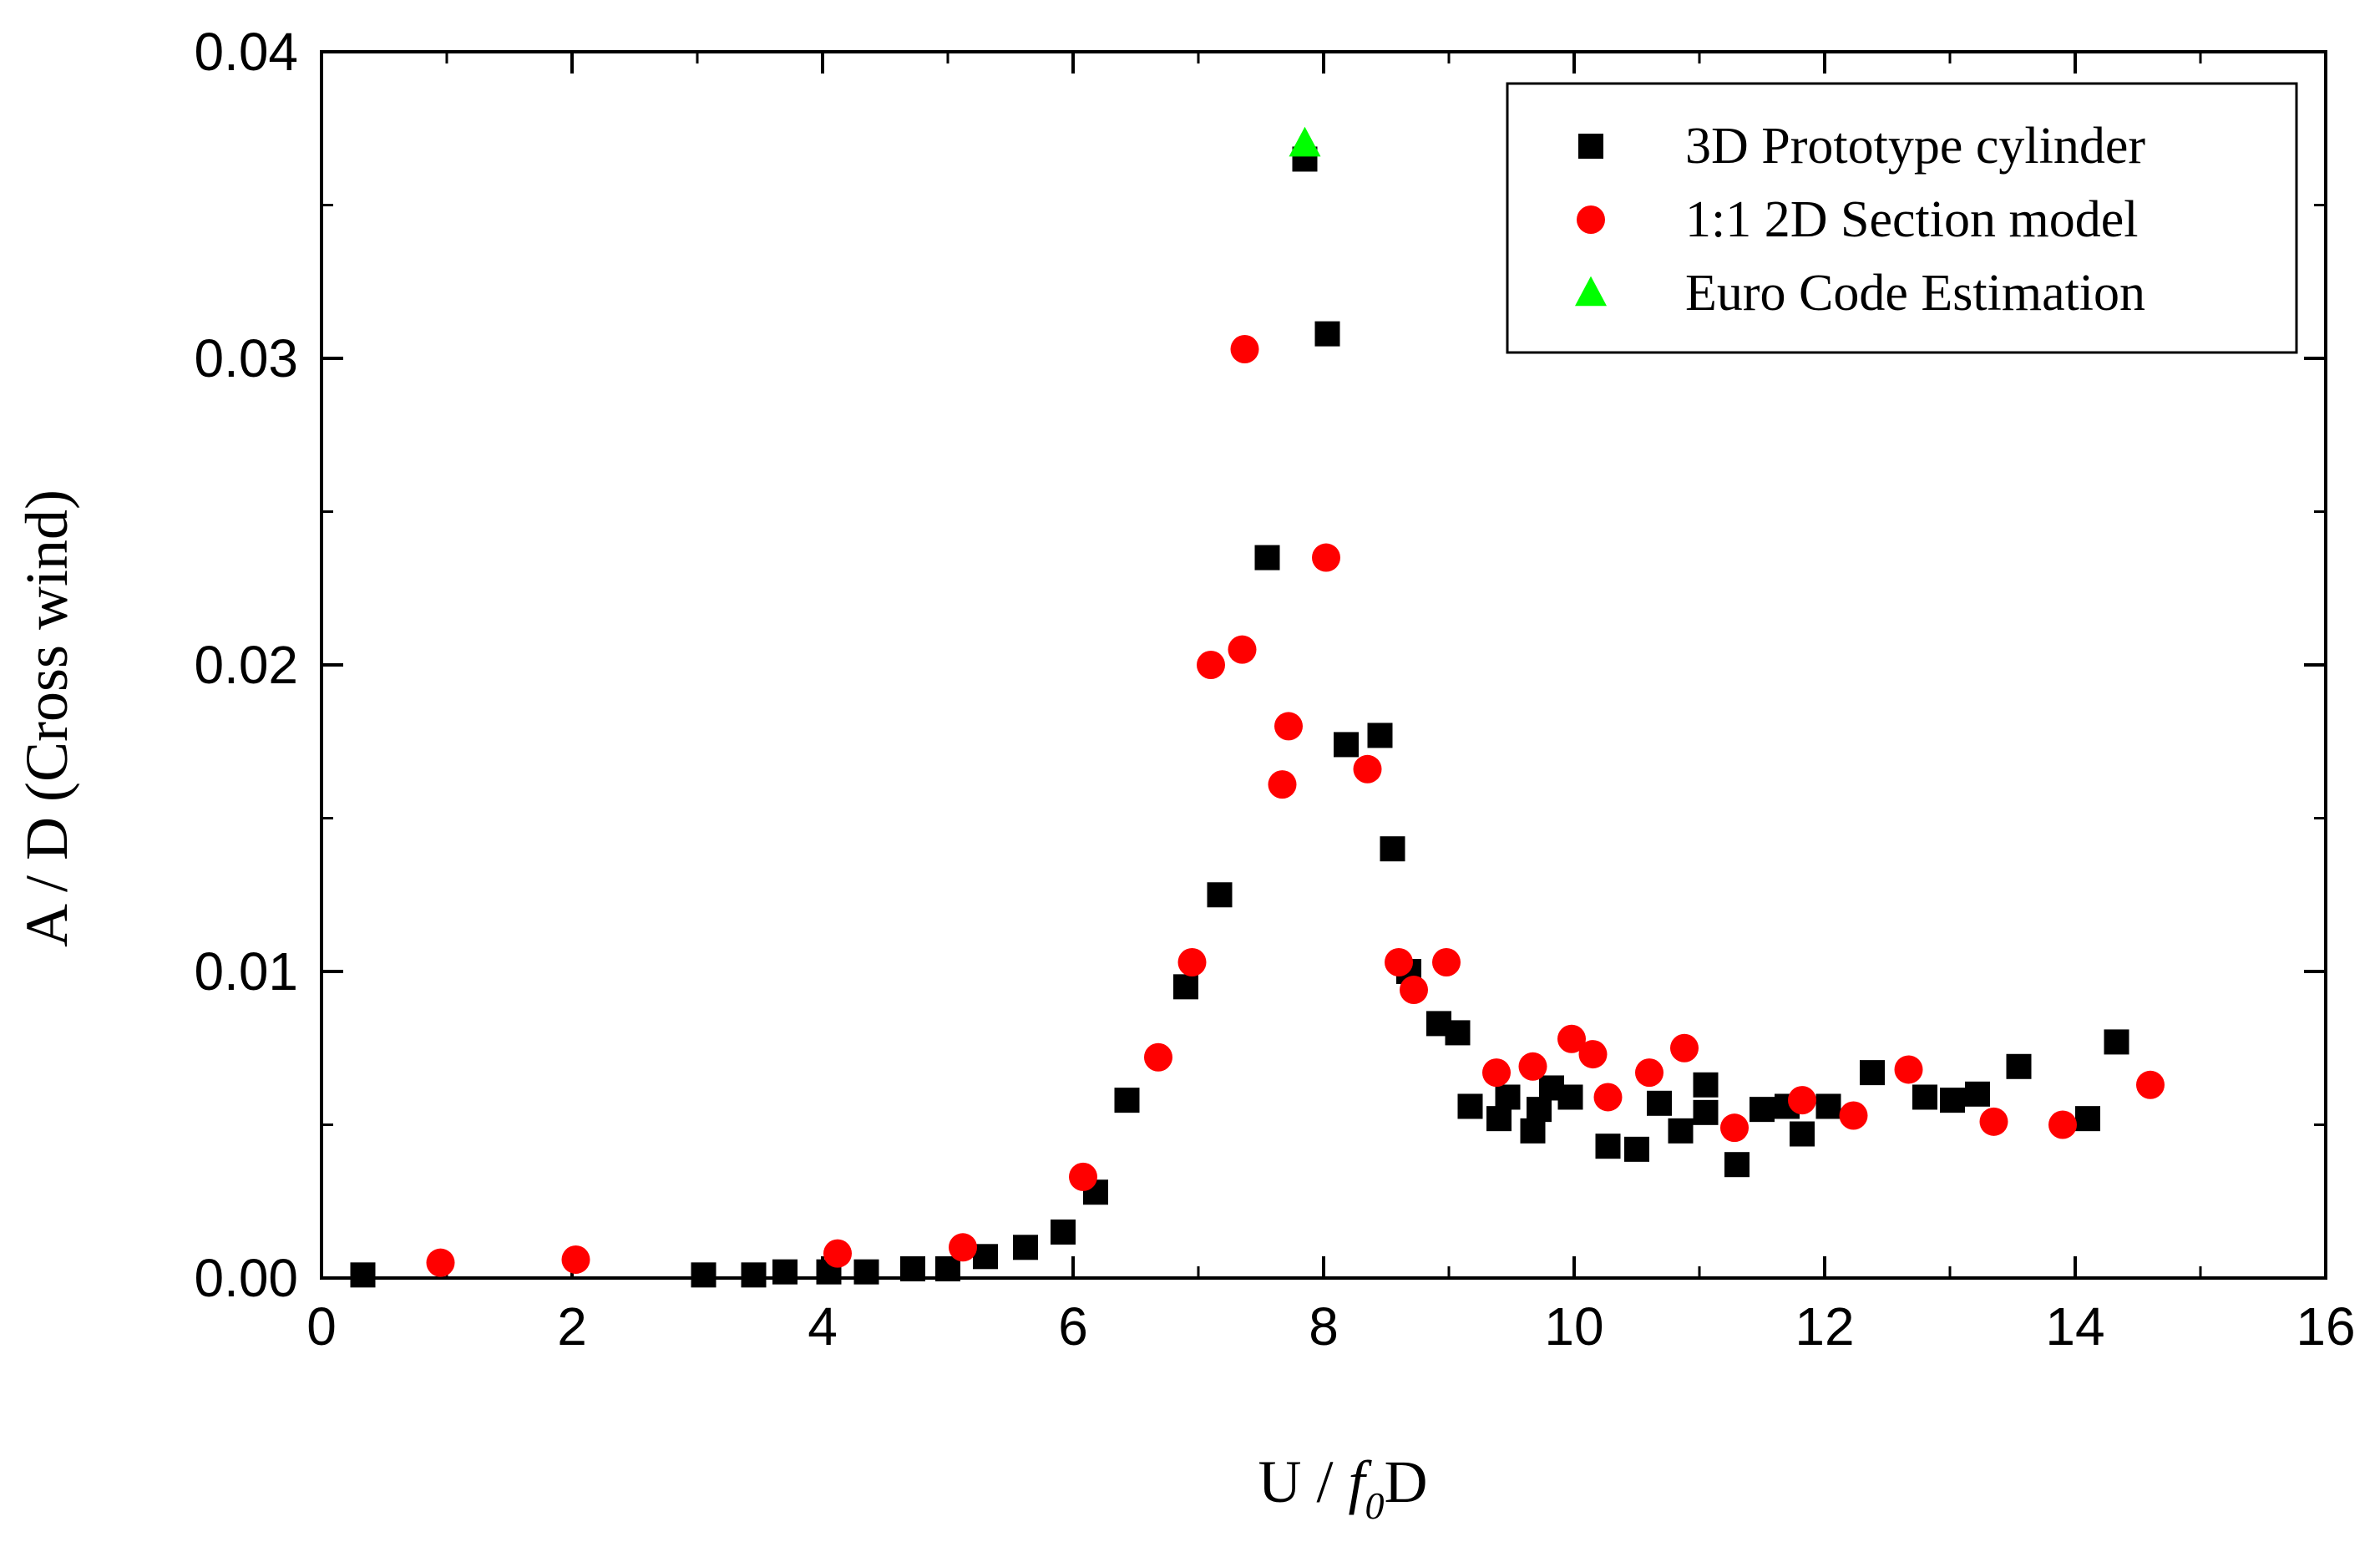  Describe the element at coordinates (246, 1278) in the screenshot. I see `y-tick-label: 0.00` at that location.